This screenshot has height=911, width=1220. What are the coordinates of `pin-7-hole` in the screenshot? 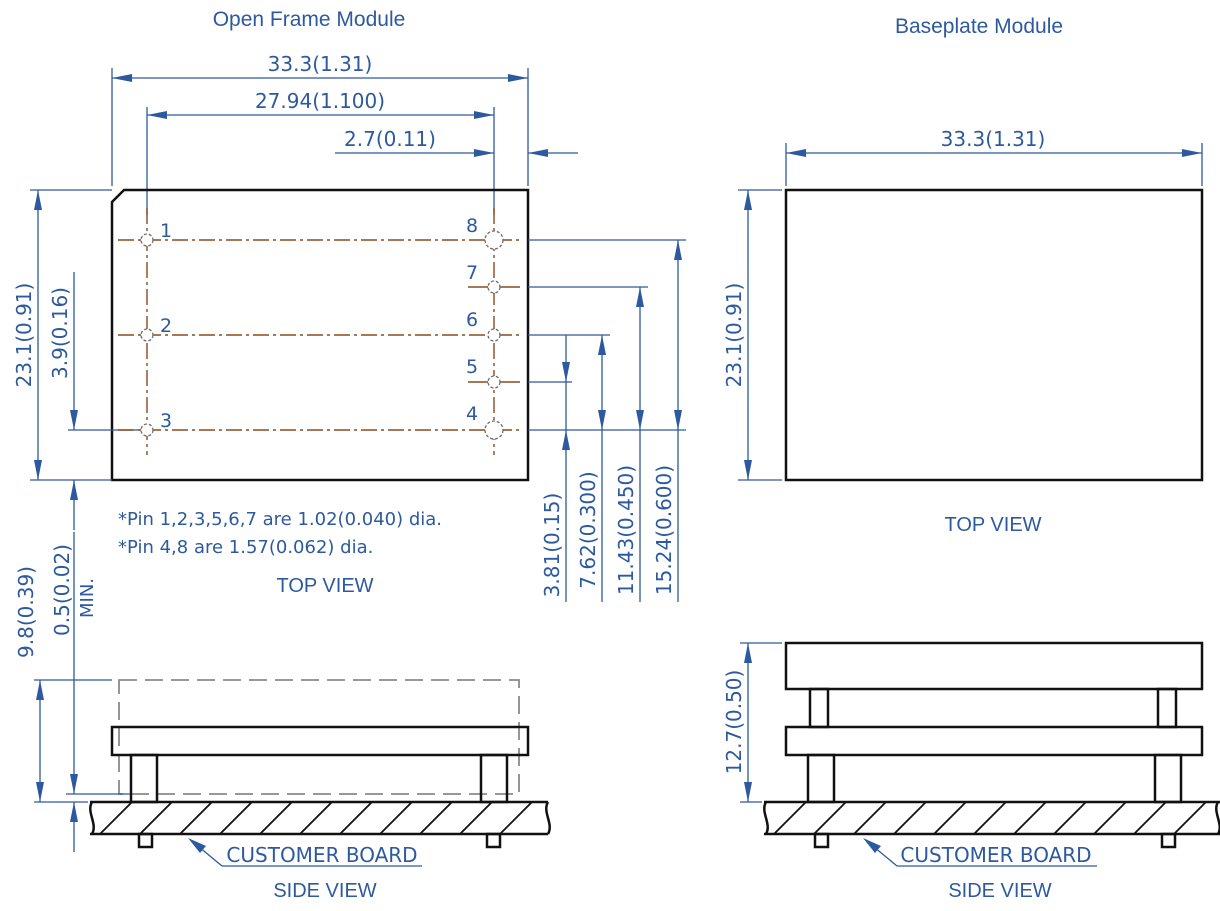 It's located at (494, 287).